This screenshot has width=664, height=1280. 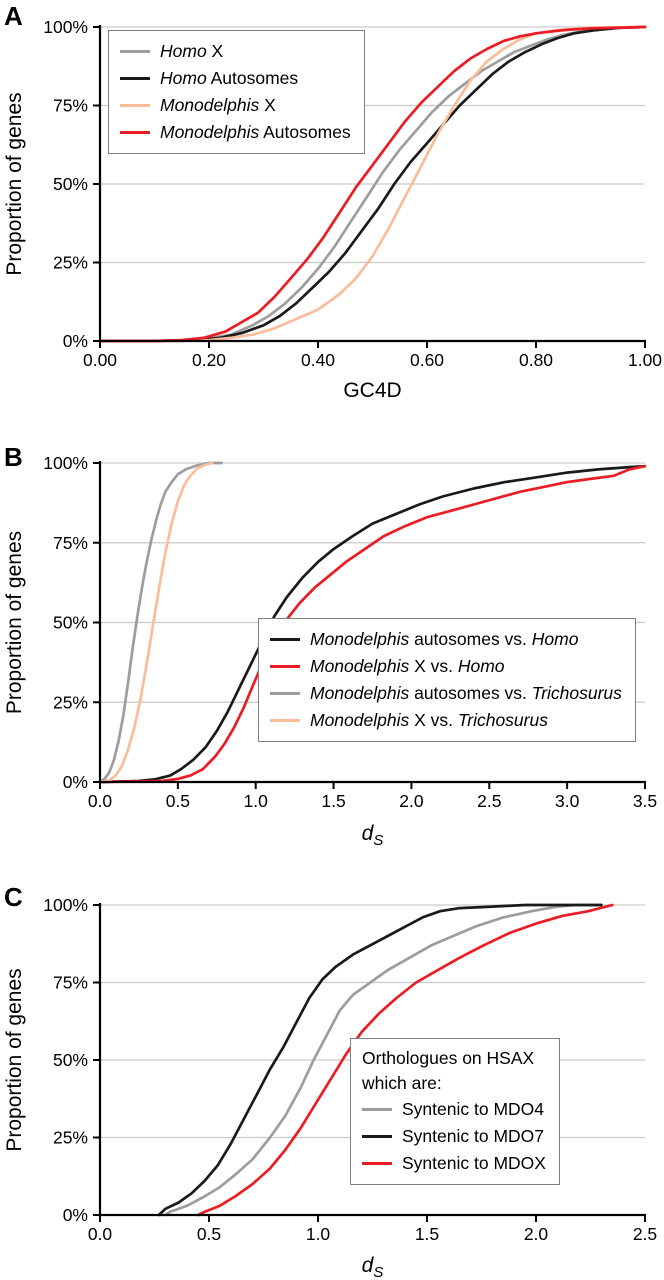 I want to click on legend-item-label: Syntenic to MDOX, so click(x=474, y=1162).